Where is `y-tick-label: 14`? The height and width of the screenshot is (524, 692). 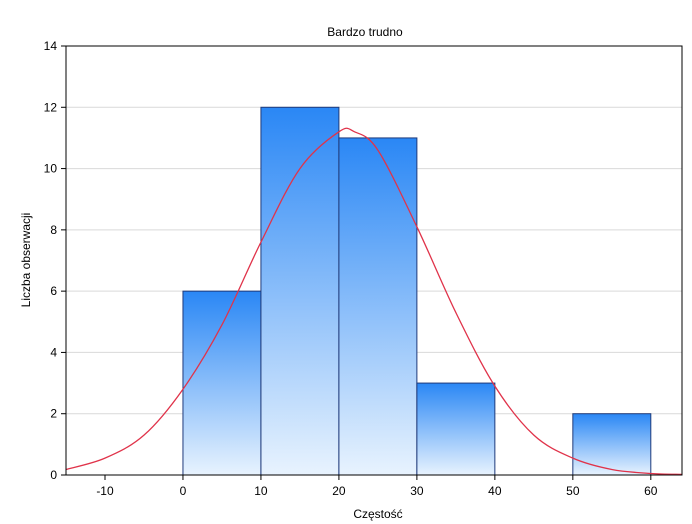
y-tick-label: 14 is located at coordinates (51, 46).